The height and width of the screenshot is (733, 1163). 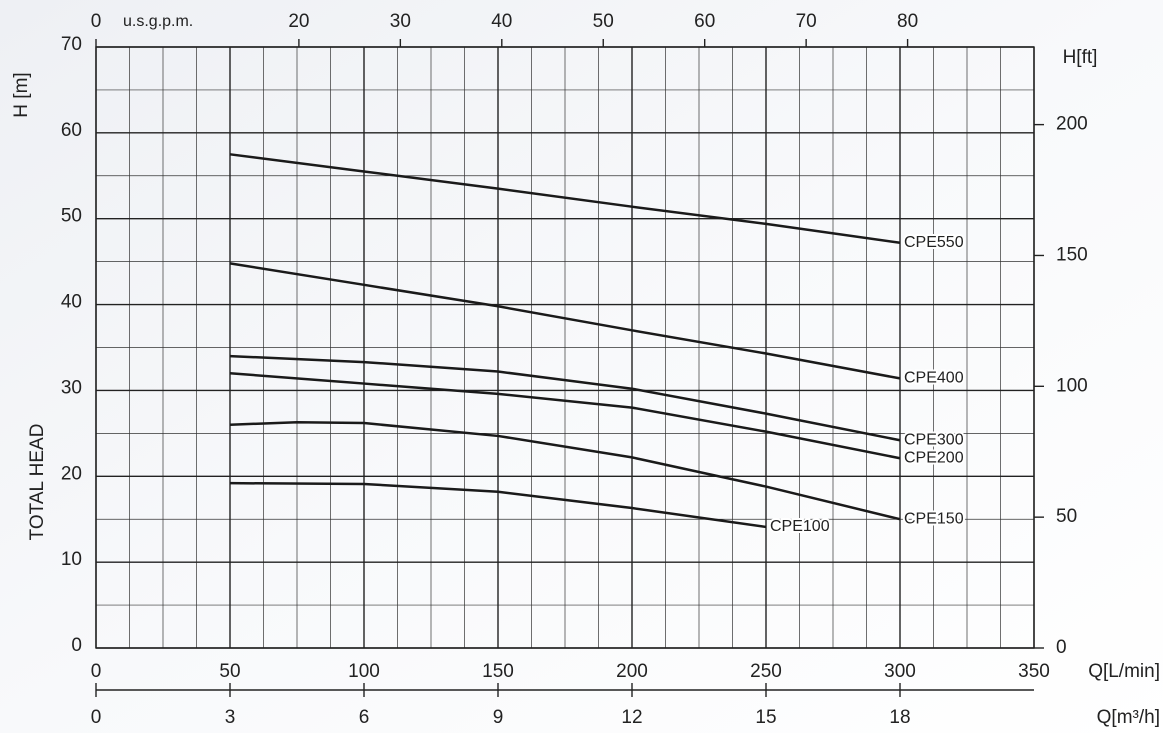 What do you see at coordinates (1066, 516) in the screenshot?
I see `y2-tick-label: 50` at bounding box center [1066, 516].